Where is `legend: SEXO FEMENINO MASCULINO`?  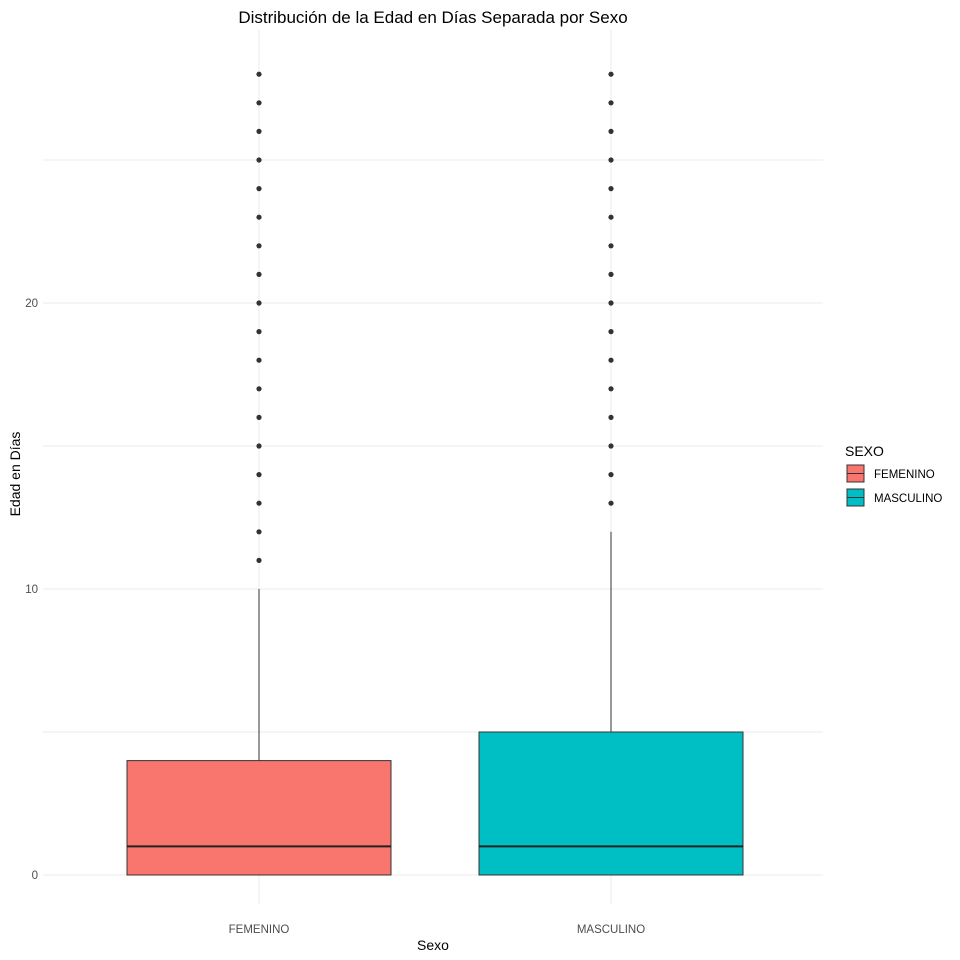
legend: SEXO FEMENINO MASCULINO is located at coordinates (893, 475).